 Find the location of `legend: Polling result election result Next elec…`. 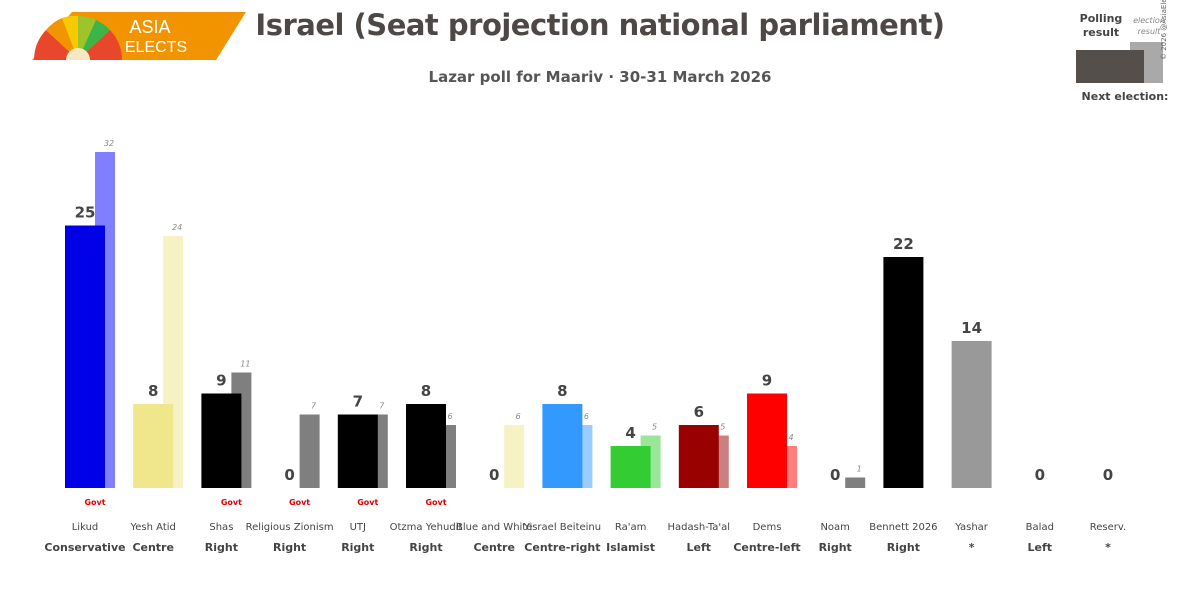

legend: Polling result election result Next elec… is located at coordinates (1120, 60).